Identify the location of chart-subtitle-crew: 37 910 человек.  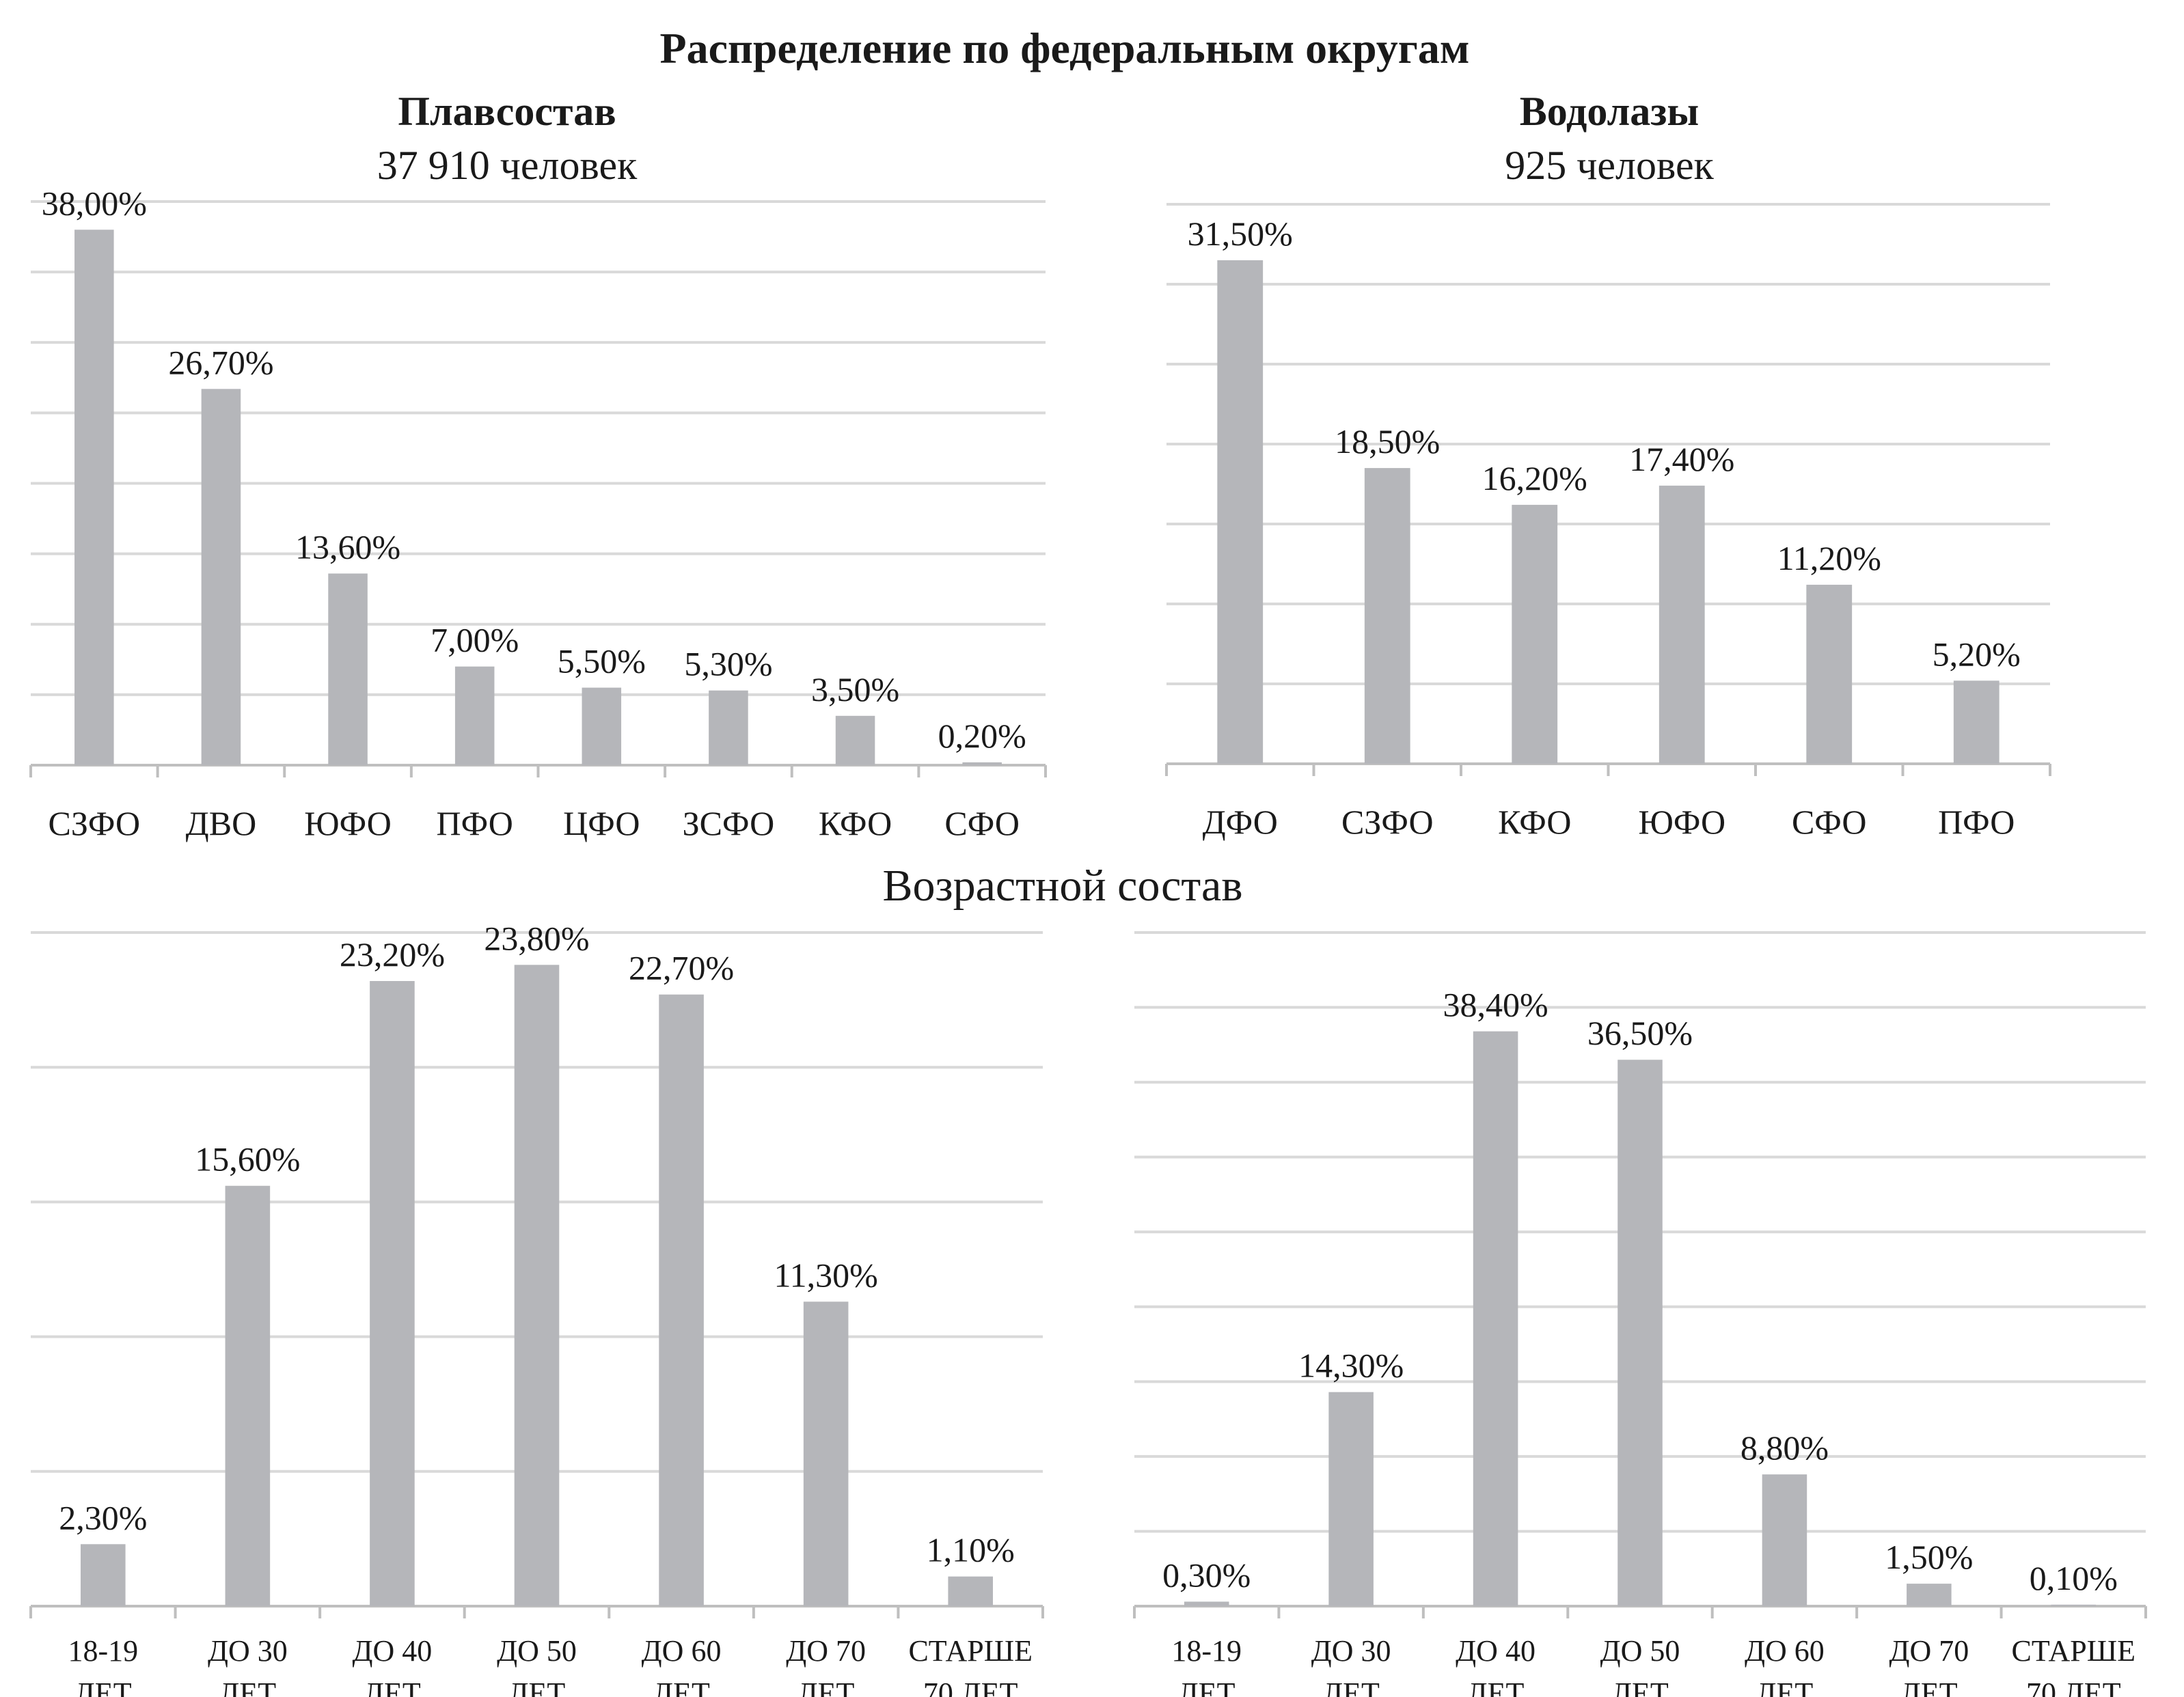
(507, 166).